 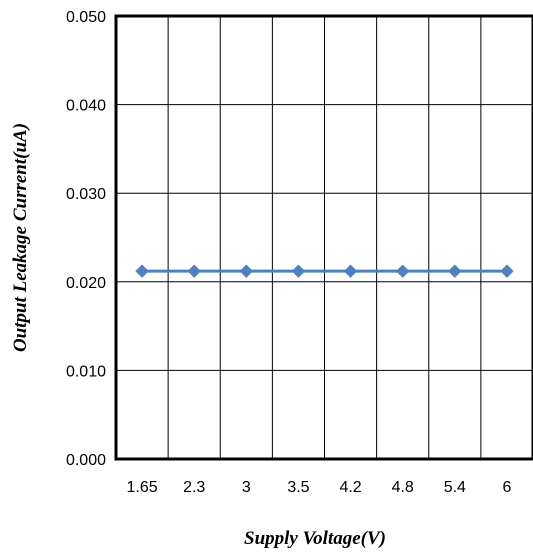 I want to click on x-tick-label: 3, so click(x=246, y=487).